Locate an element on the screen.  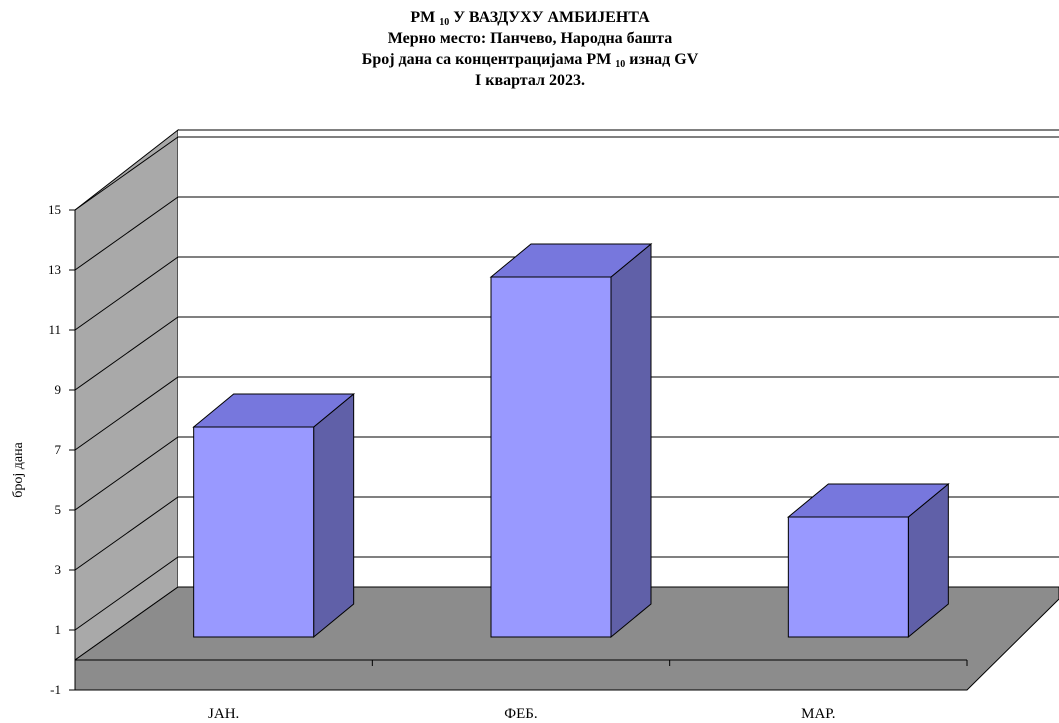
y-axis-title: број дана is located at coordinates (18, 469).